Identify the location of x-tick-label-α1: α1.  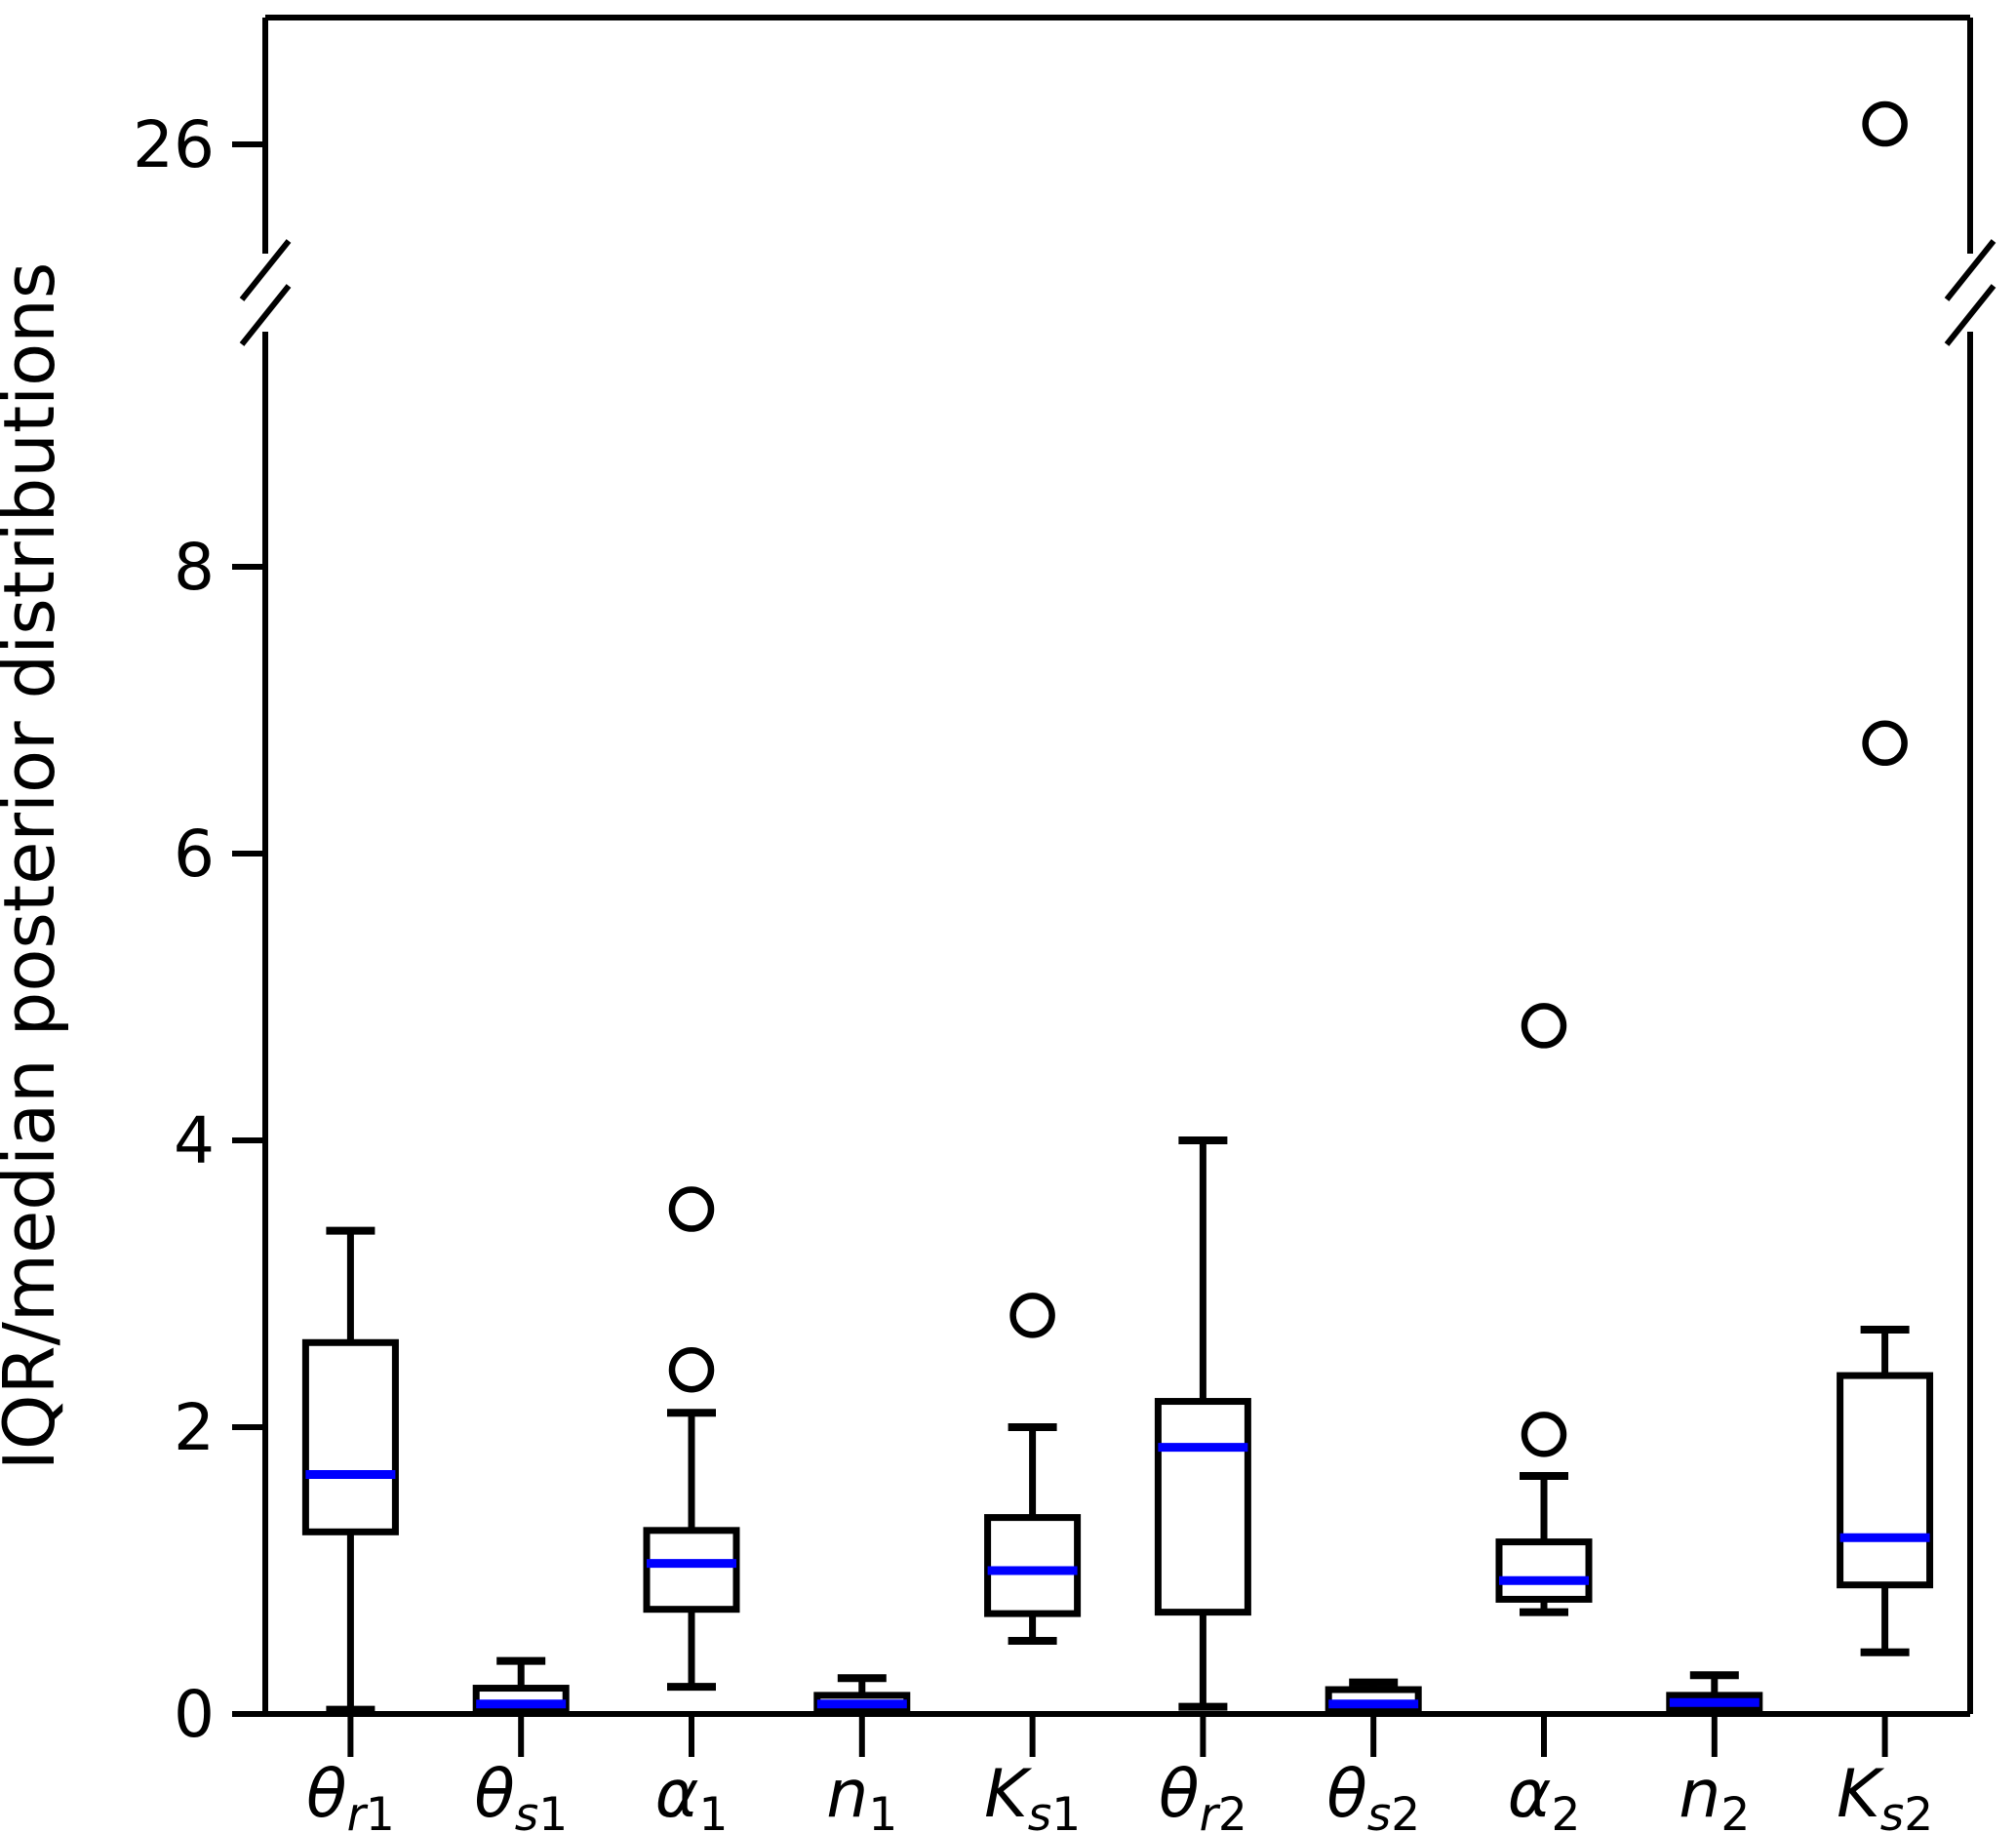
(692, 1795).